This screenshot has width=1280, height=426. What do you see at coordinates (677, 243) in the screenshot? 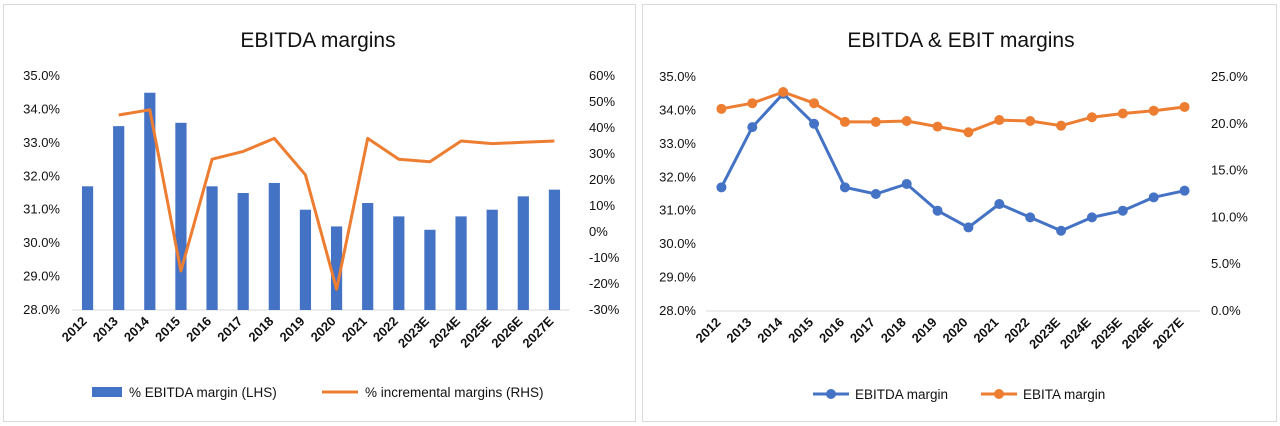
I see `y-left-tick-label: 30.0%` at bounding box center [677, 243].